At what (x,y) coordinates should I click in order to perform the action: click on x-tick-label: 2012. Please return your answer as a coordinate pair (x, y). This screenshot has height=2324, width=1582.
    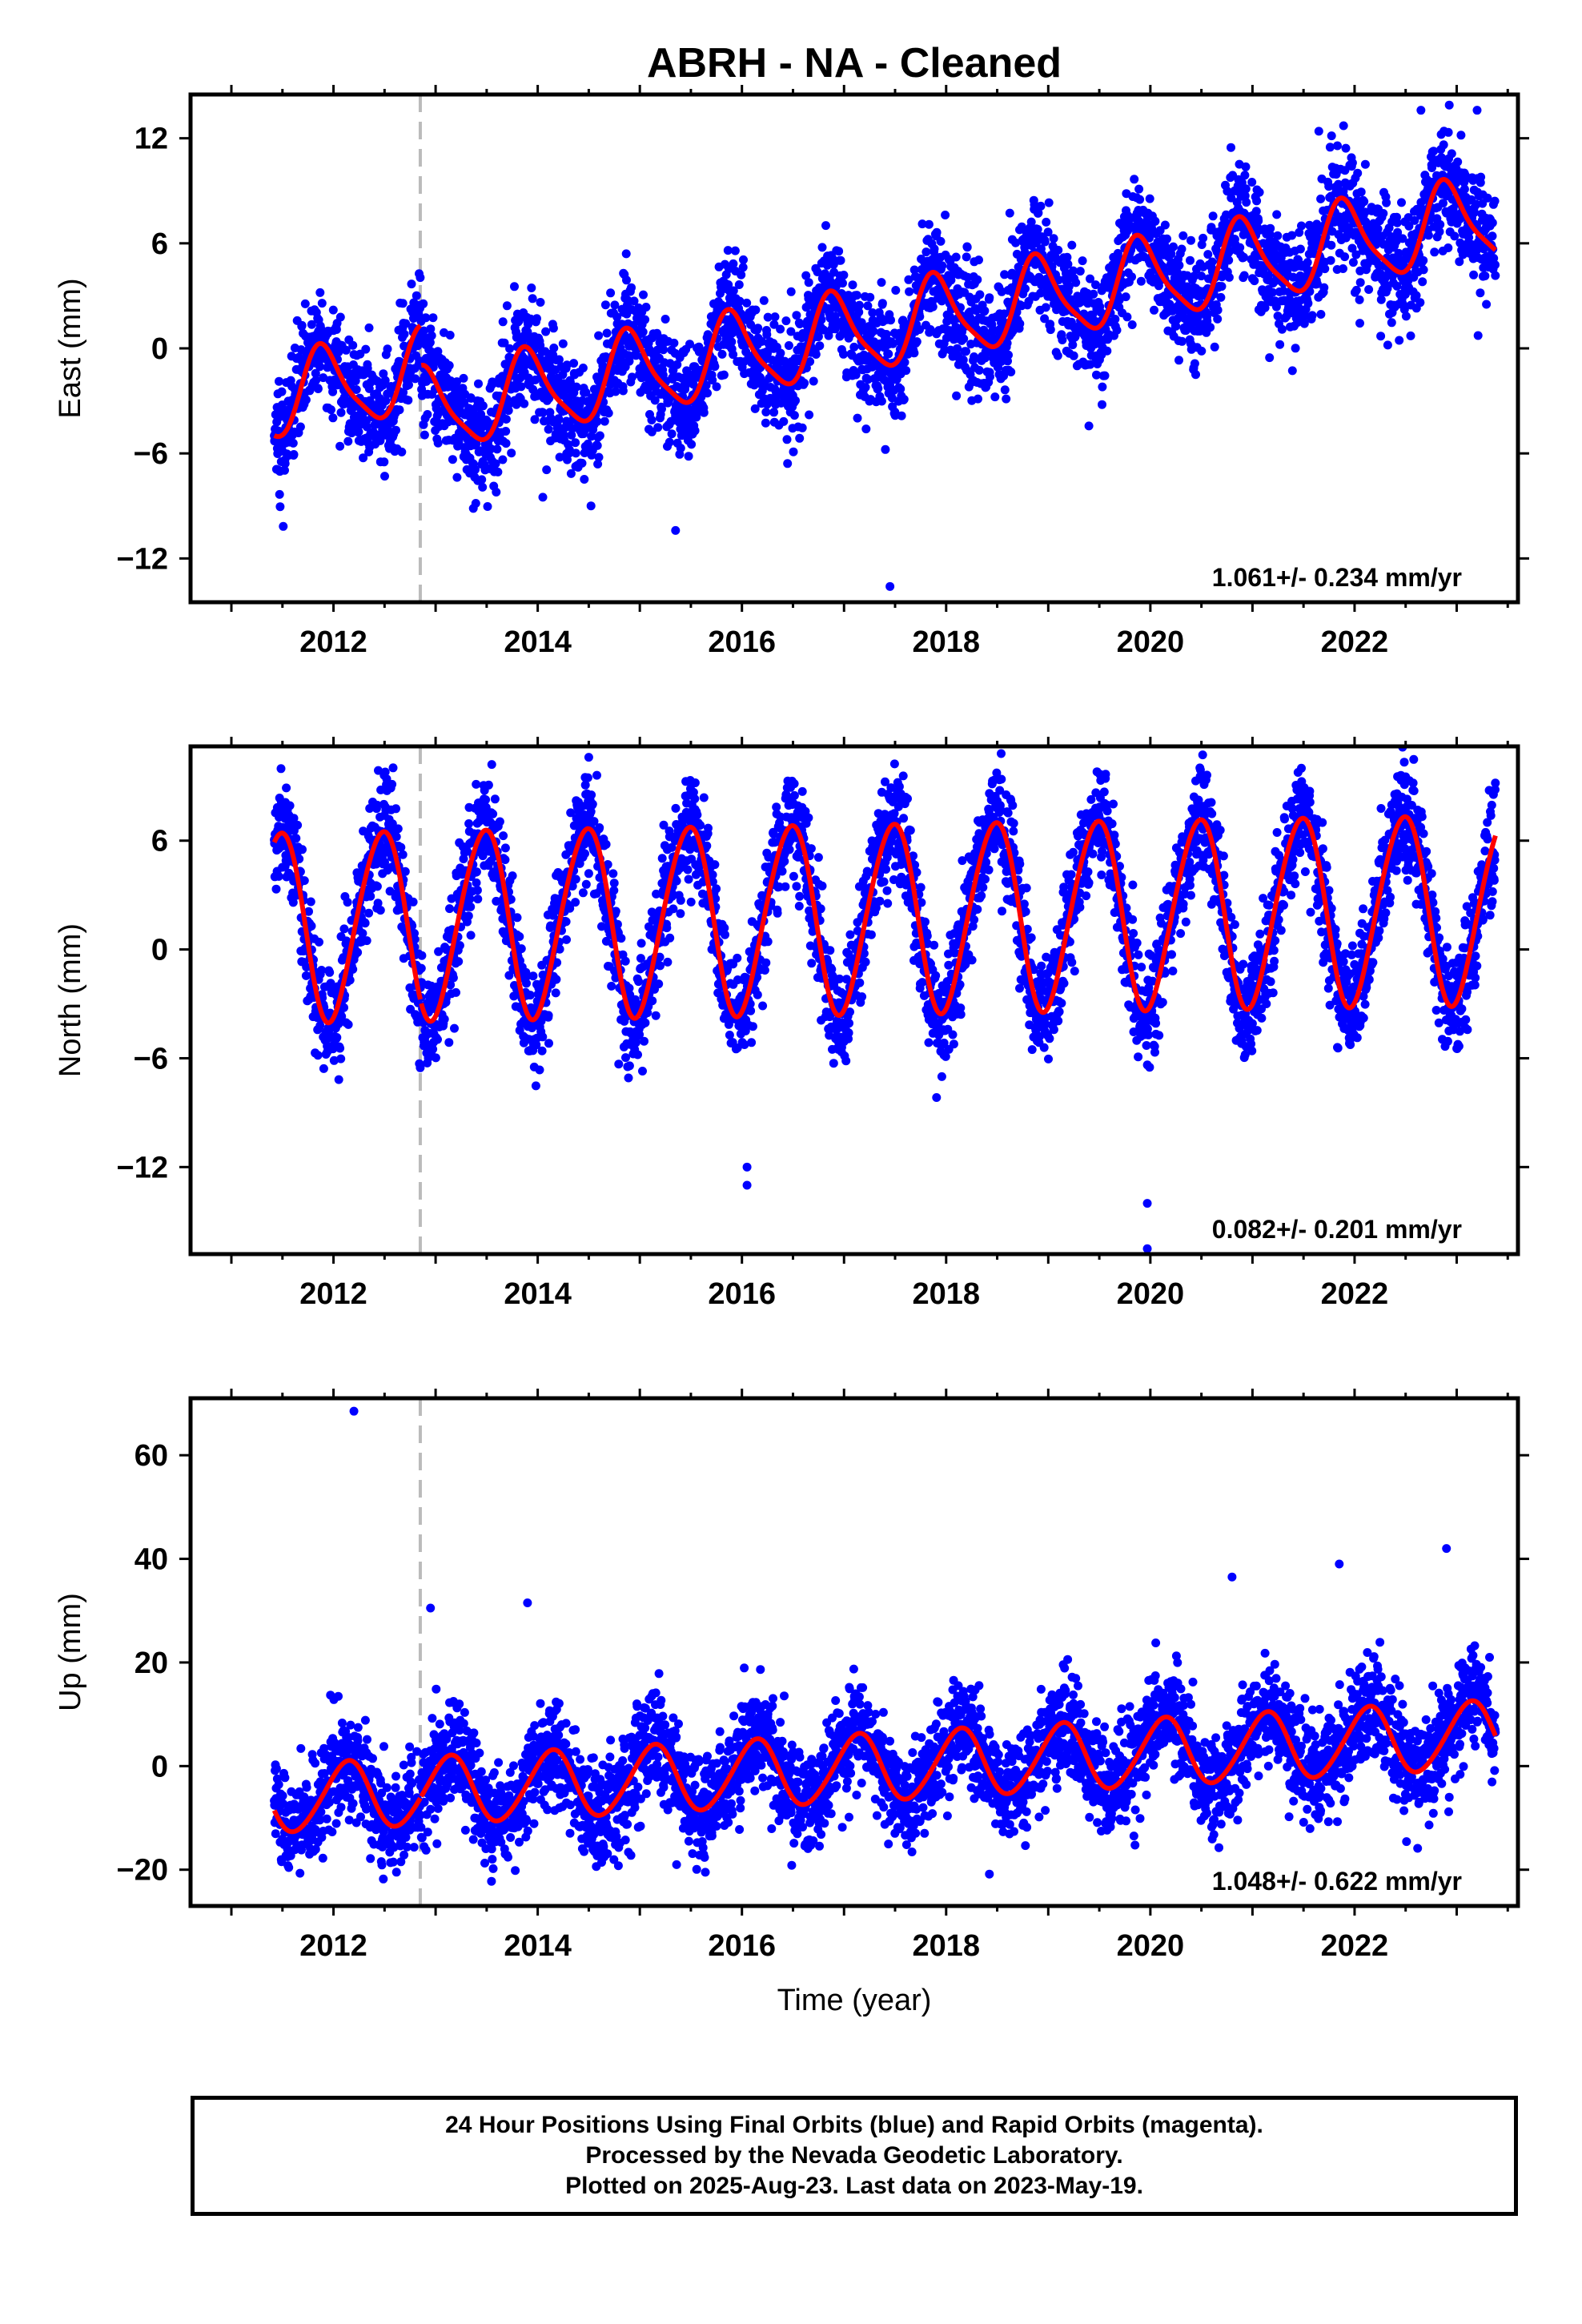
    Looking at the image, I should click on (333, 642).